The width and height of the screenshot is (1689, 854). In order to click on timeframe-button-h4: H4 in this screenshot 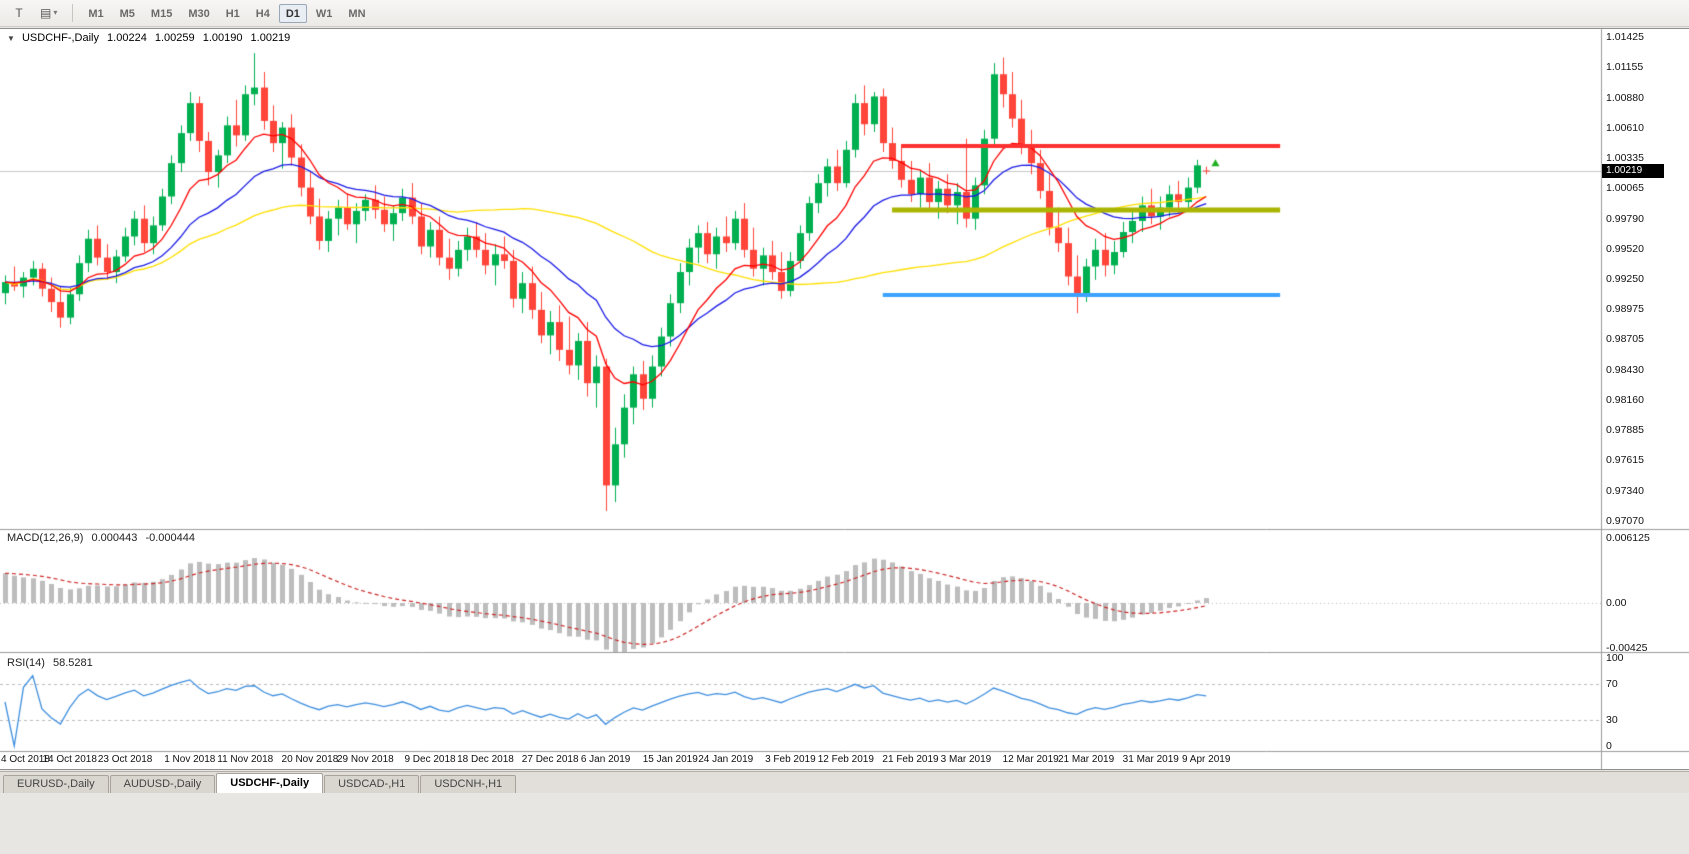, I will do `click(263, 13)`.